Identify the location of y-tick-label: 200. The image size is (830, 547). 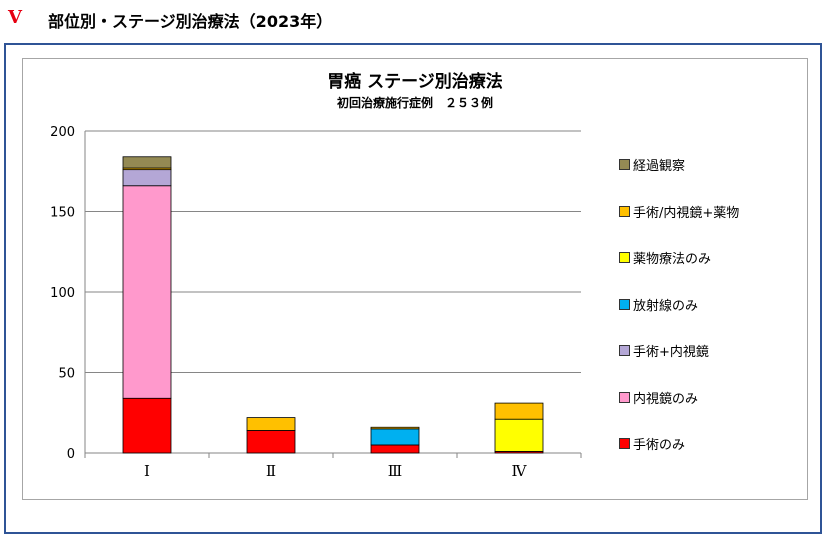
(62, 132).